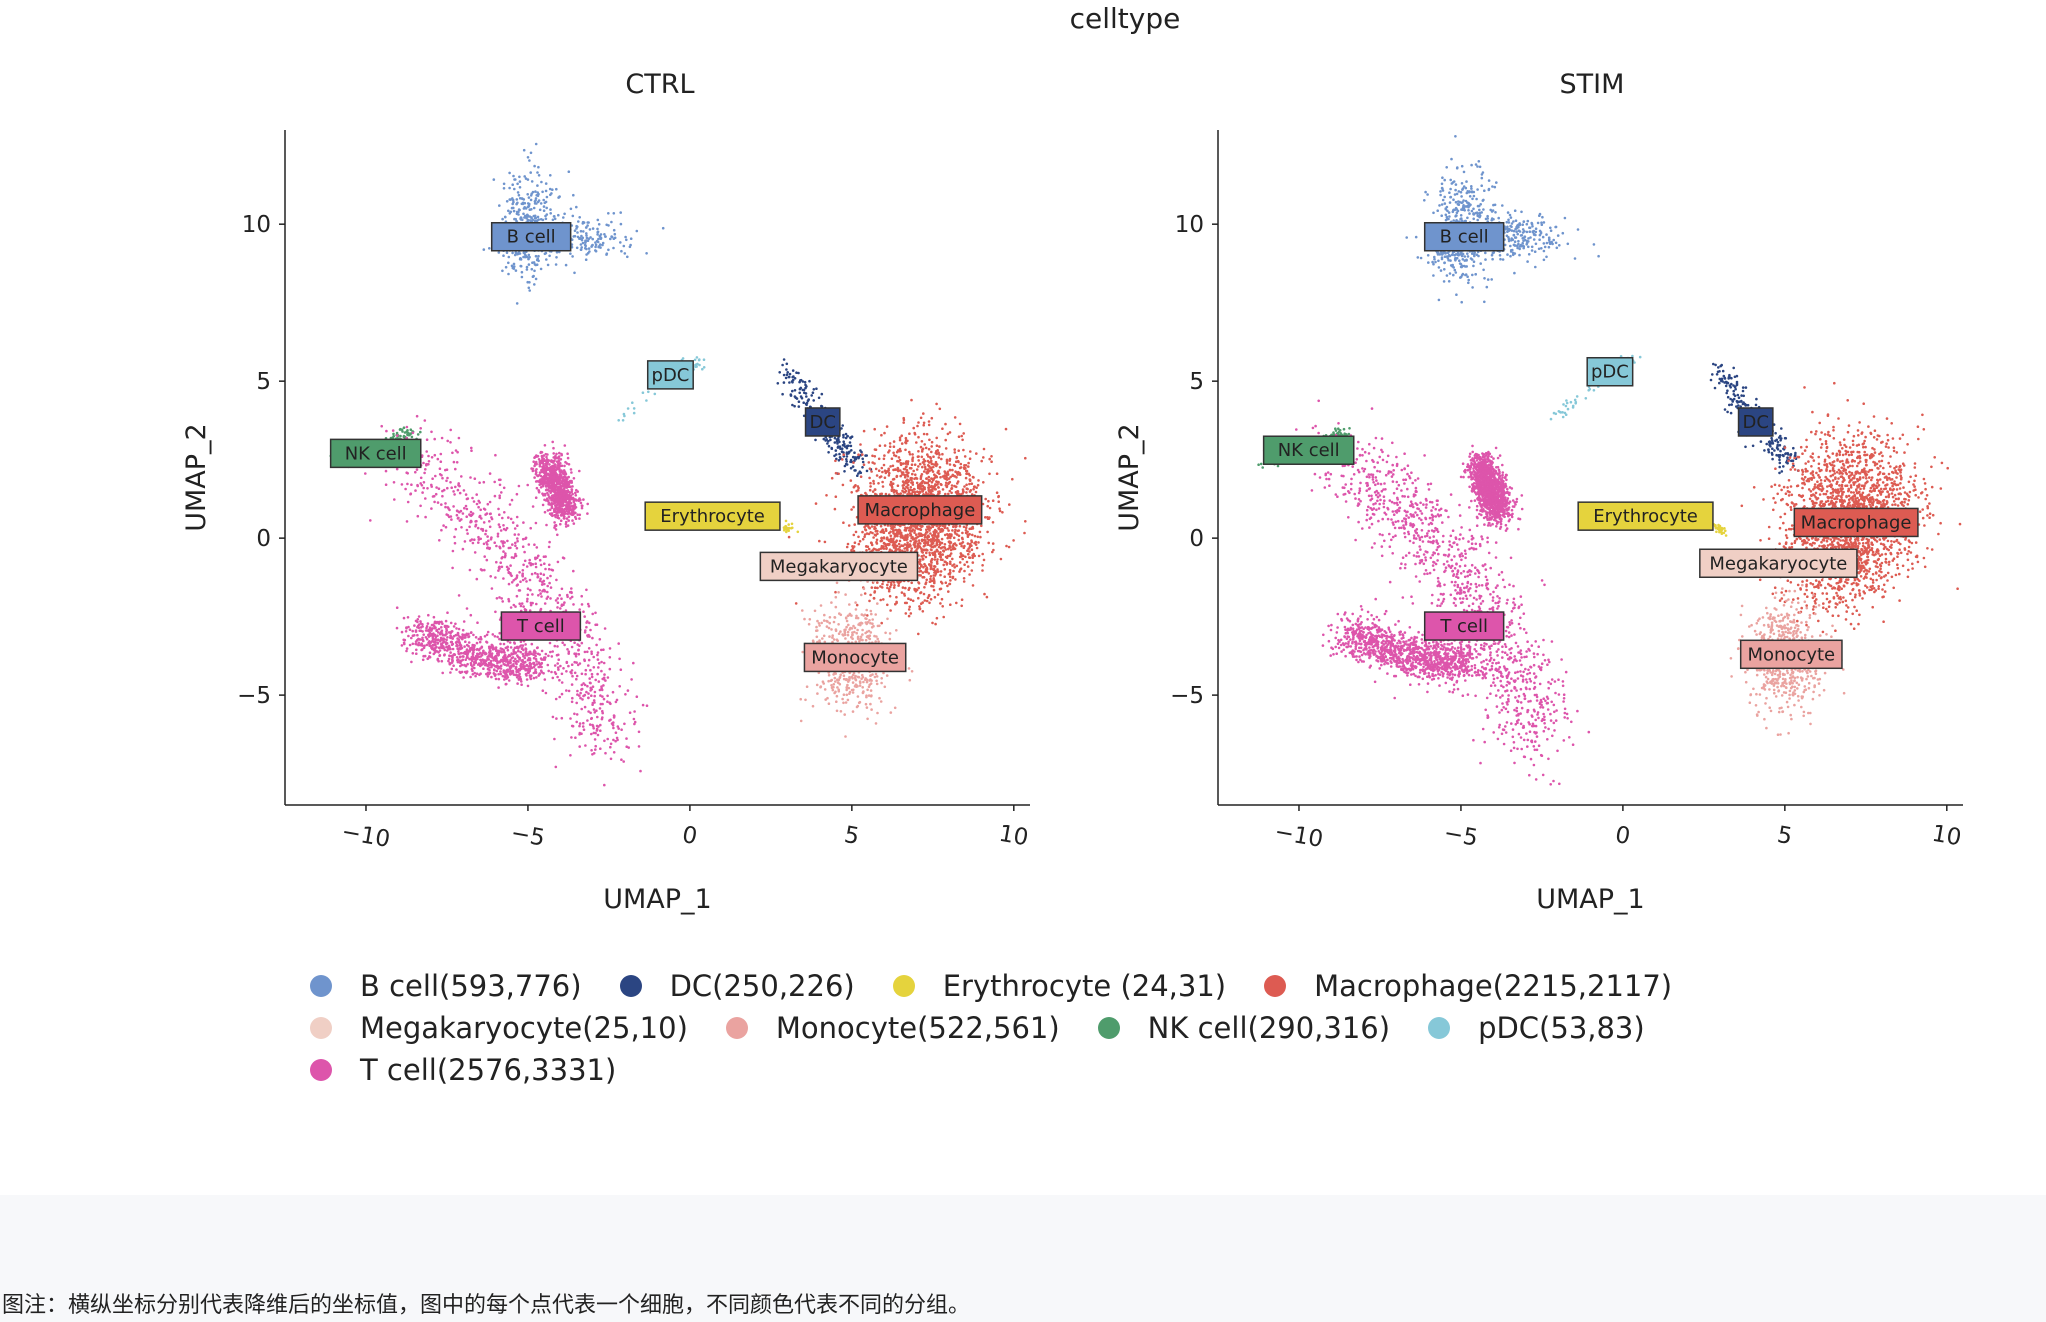  I want to click on chart-title: celltype, so click(1125, 18).